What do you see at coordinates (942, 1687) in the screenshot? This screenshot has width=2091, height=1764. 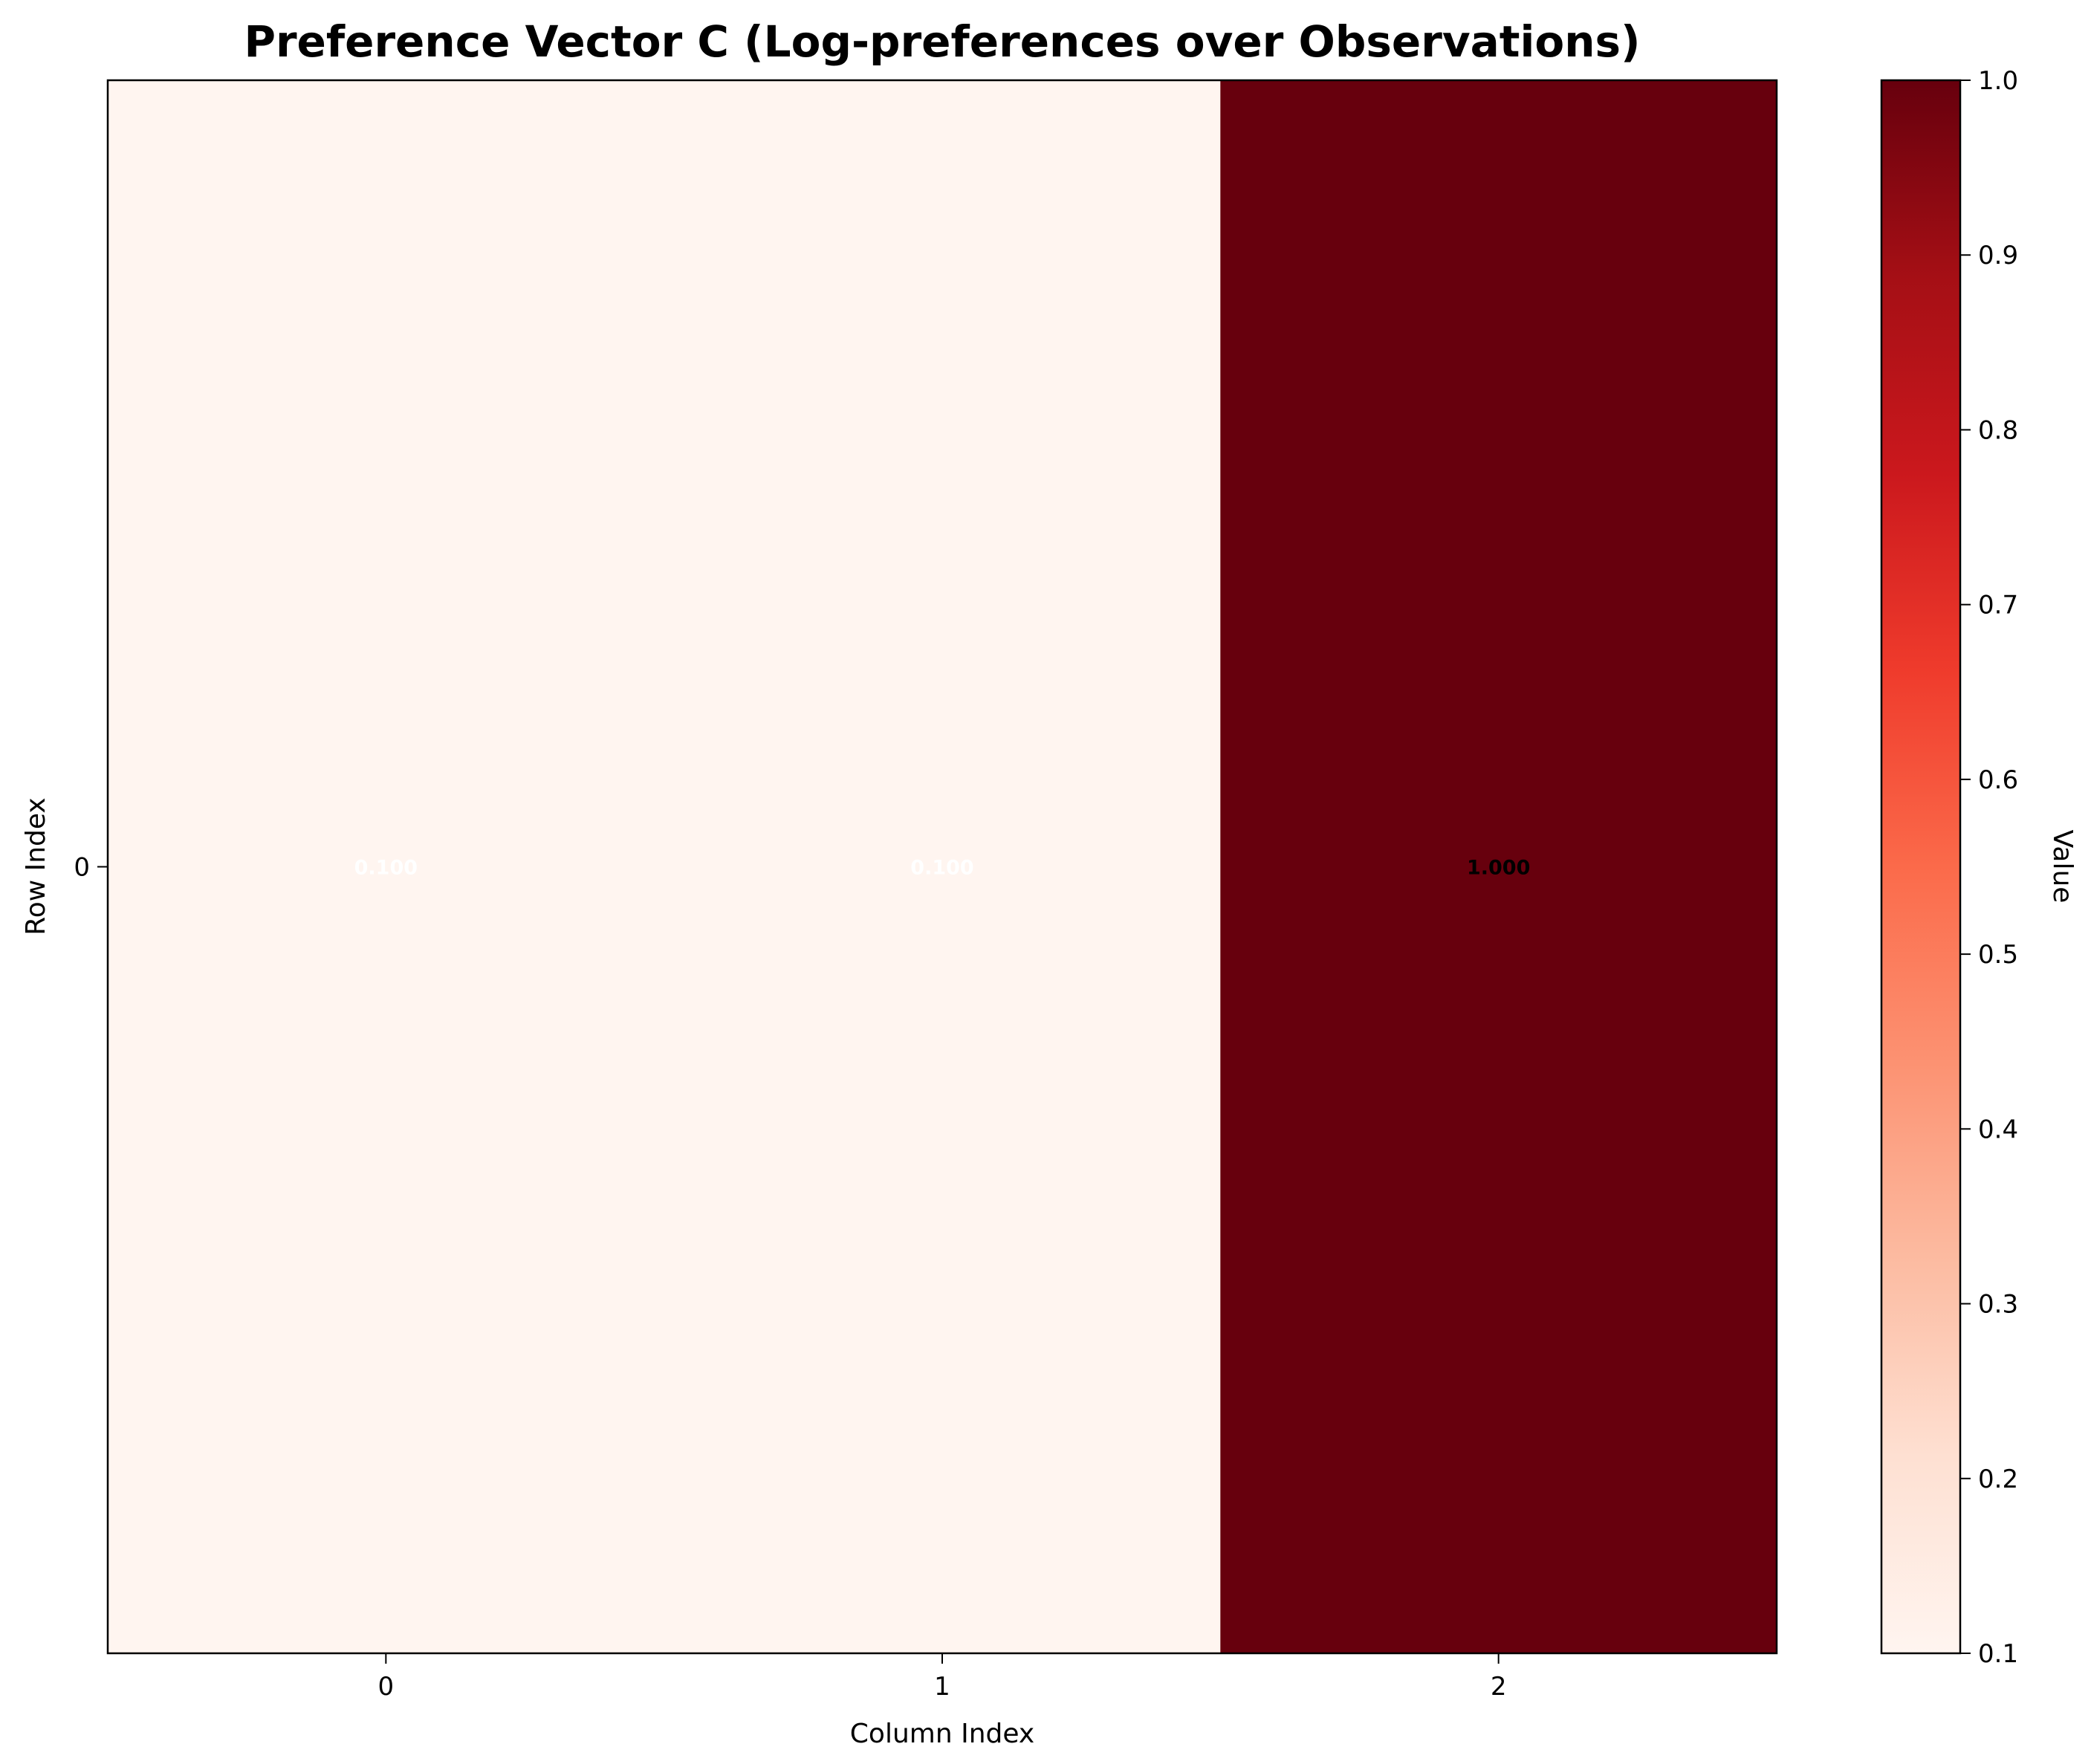 I see `x-tick-label: 1` at bounding box center [942, 1687].